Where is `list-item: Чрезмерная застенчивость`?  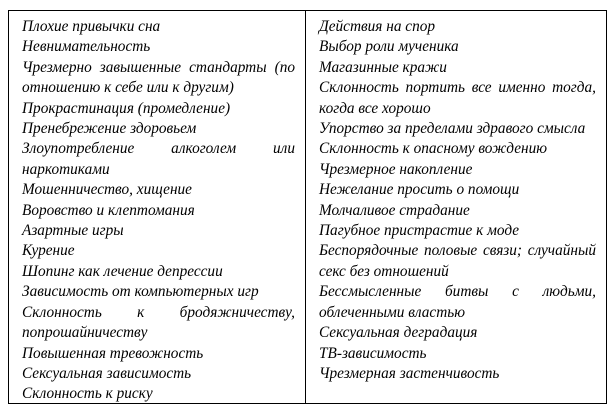
list-item: Чрезмерная застенчивость is located at coordinates (409, 373).